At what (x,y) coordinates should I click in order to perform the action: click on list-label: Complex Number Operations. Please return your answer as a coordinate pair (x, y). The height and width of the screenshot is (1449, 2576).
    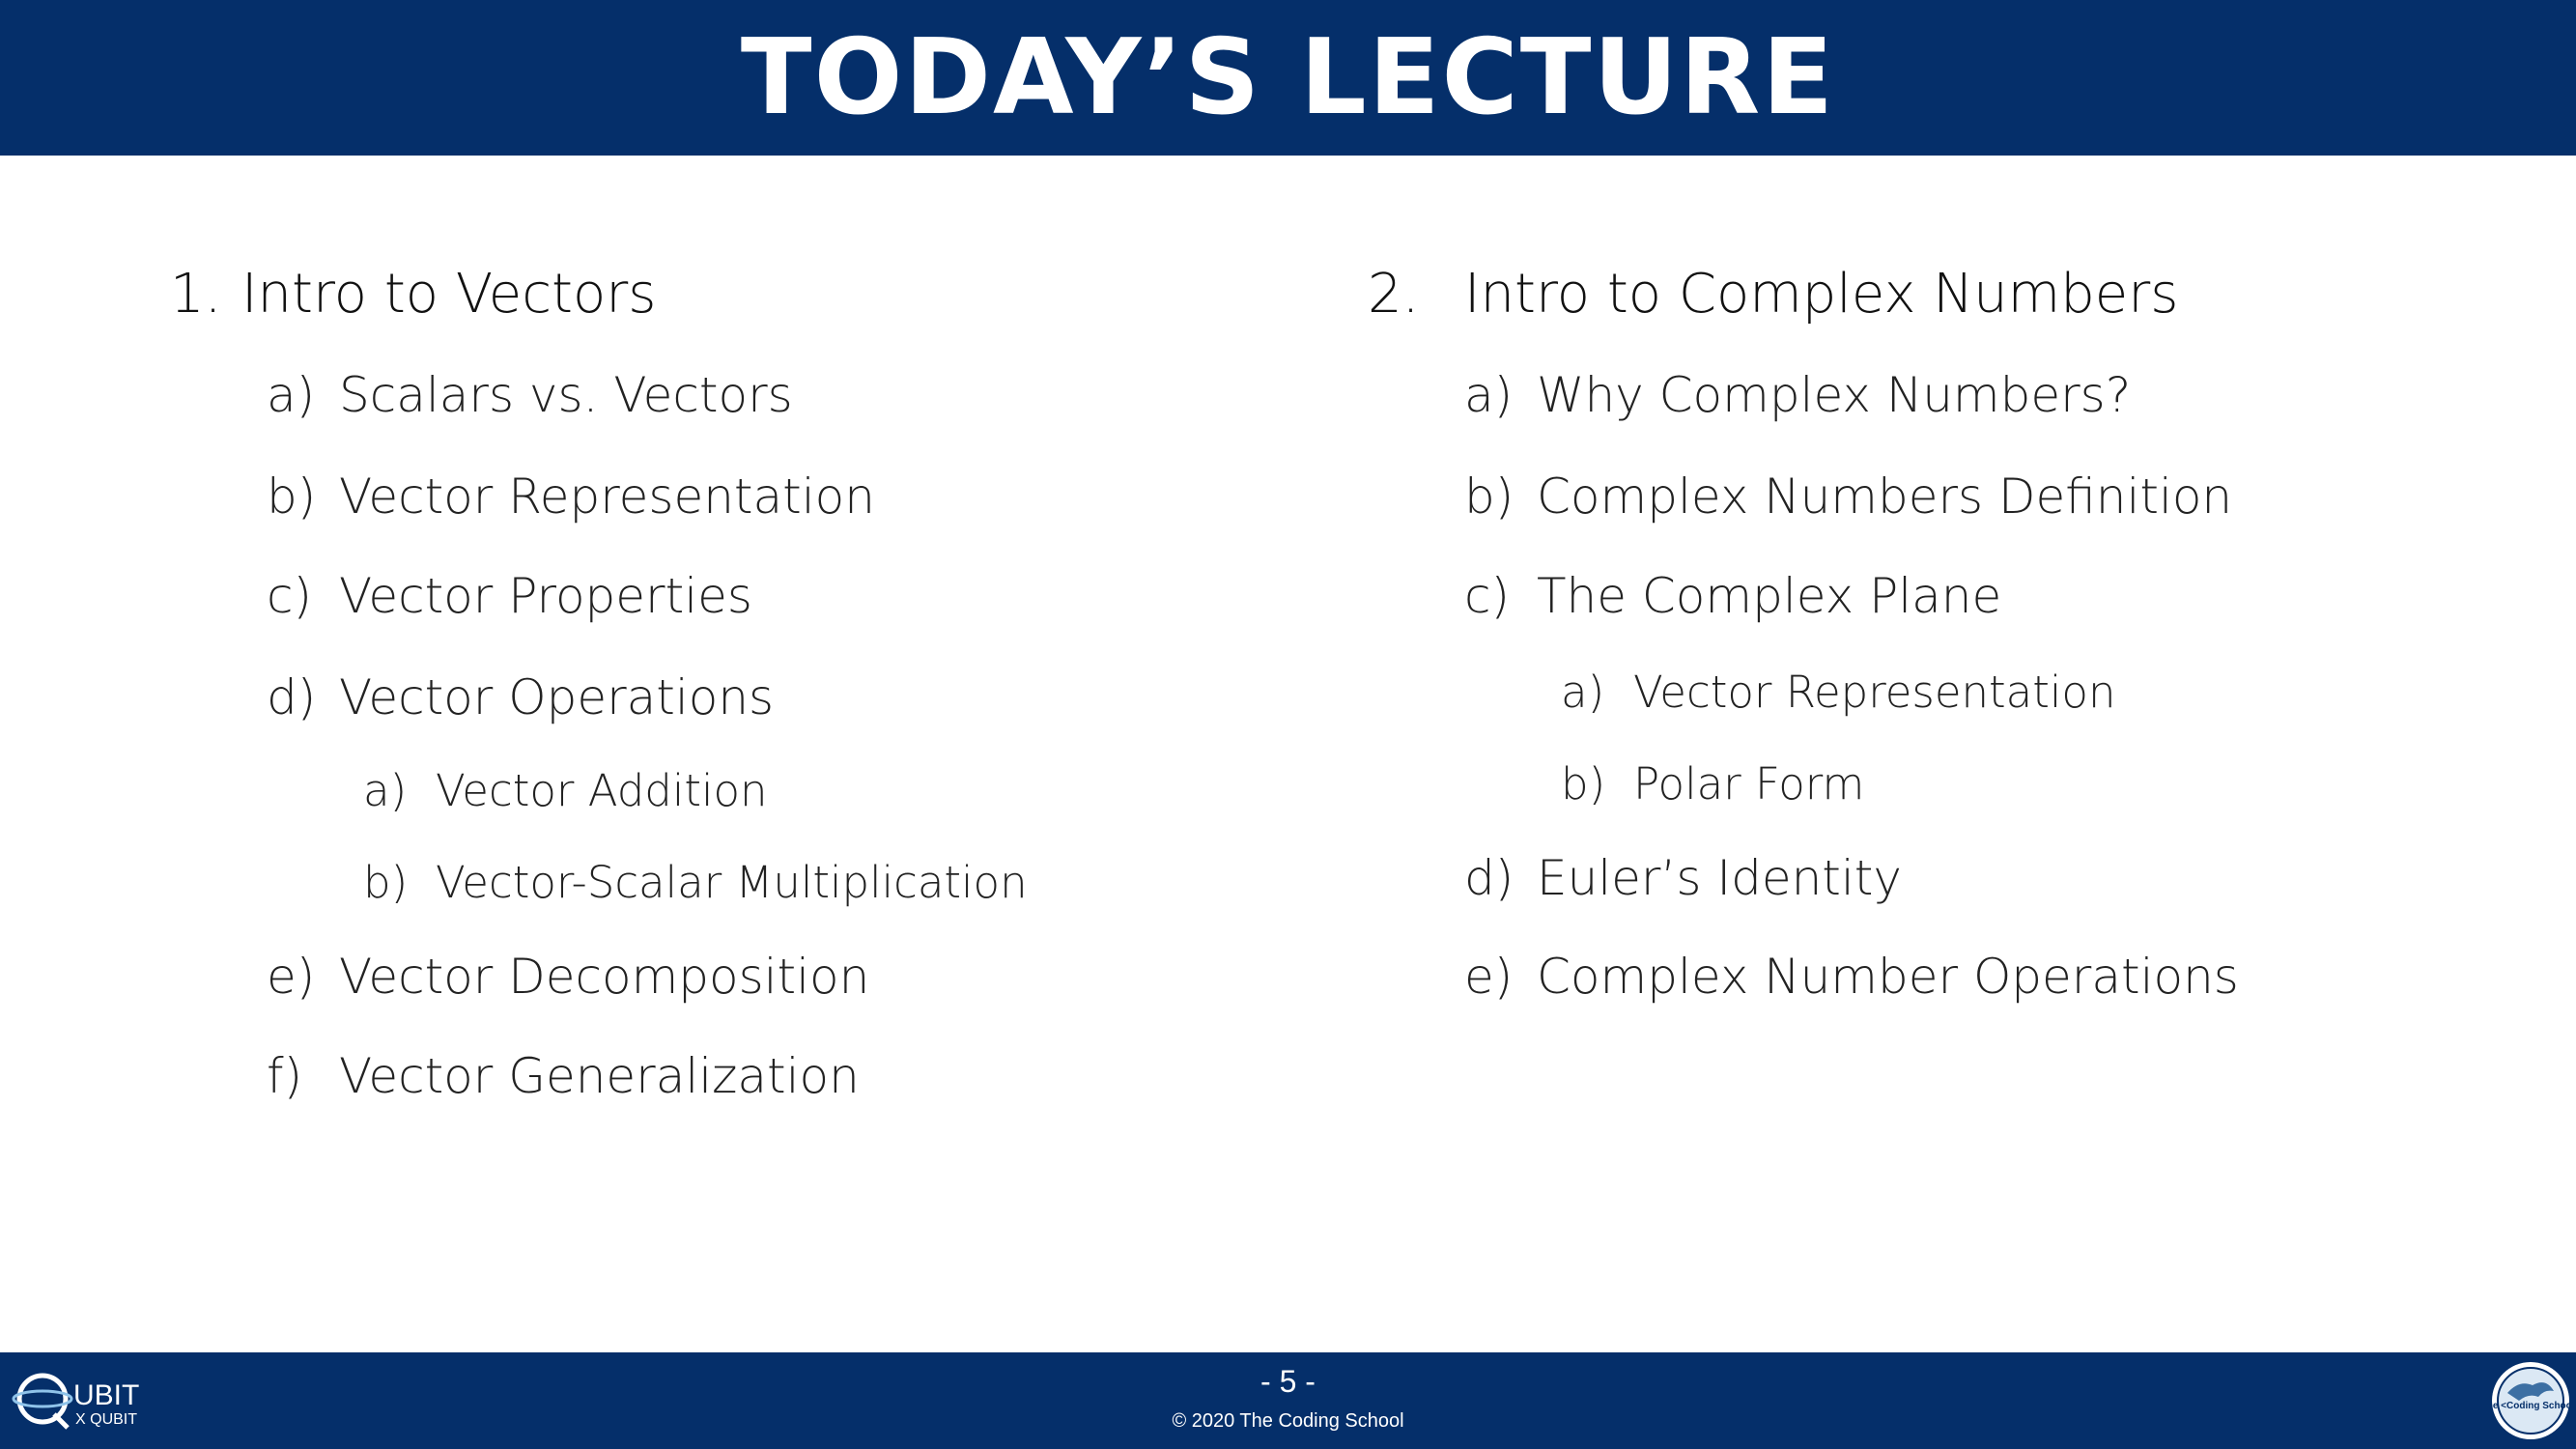
    Looking at the image, I should click on (1888, 977).